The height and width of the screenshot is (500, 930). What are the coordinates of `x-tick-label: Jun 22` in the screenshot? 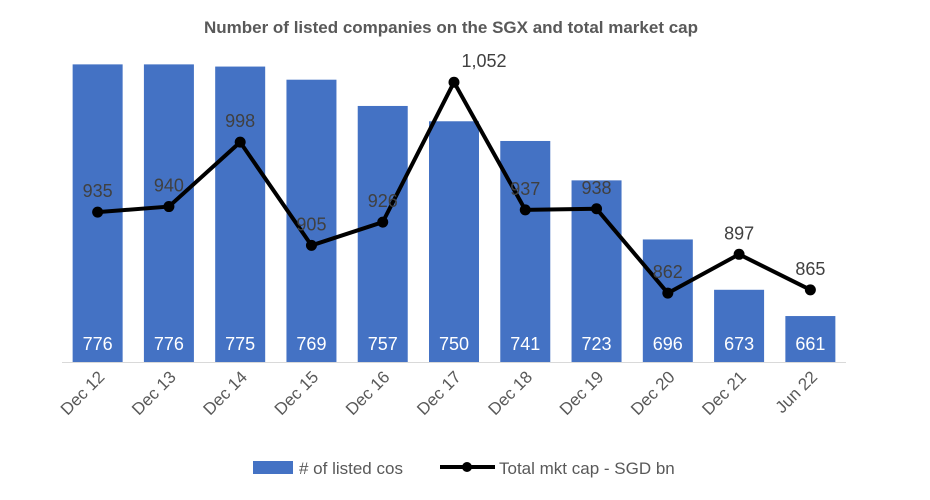 It's located at (797, 392).